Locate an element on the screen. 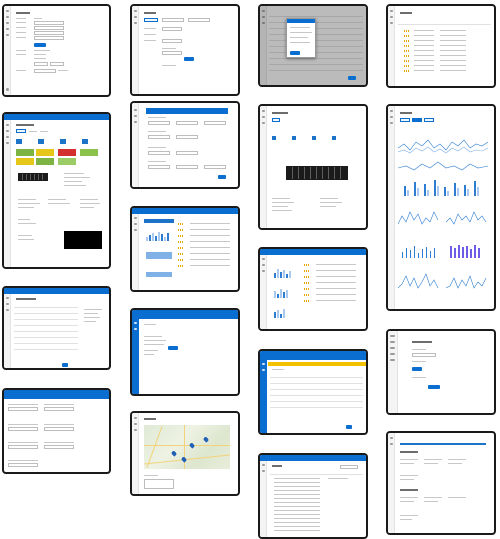  screenshot-tile-server-detail is located at coordinates (56, 190).